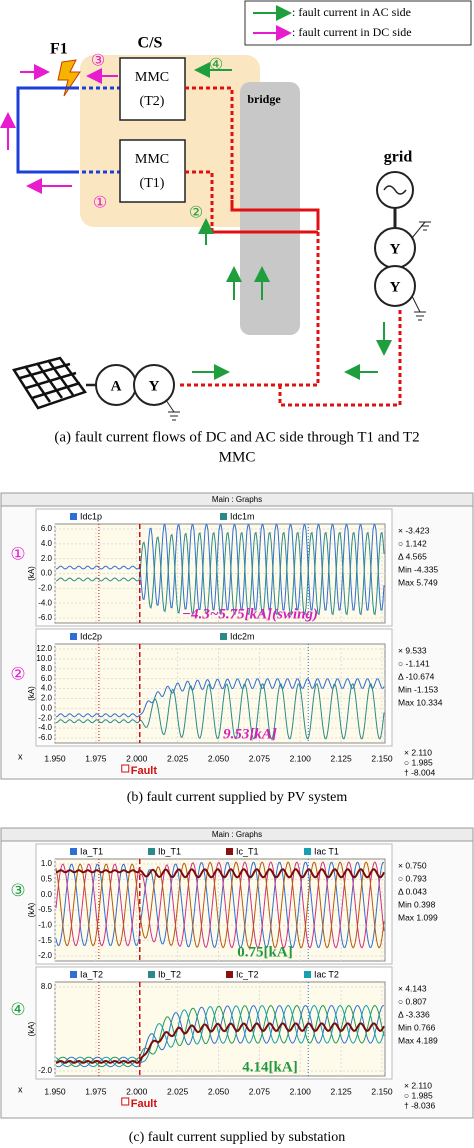 The height and width of the screenshot is (1148, 474). I want to click on y-tick-label: 6.0, so click(47, 678).